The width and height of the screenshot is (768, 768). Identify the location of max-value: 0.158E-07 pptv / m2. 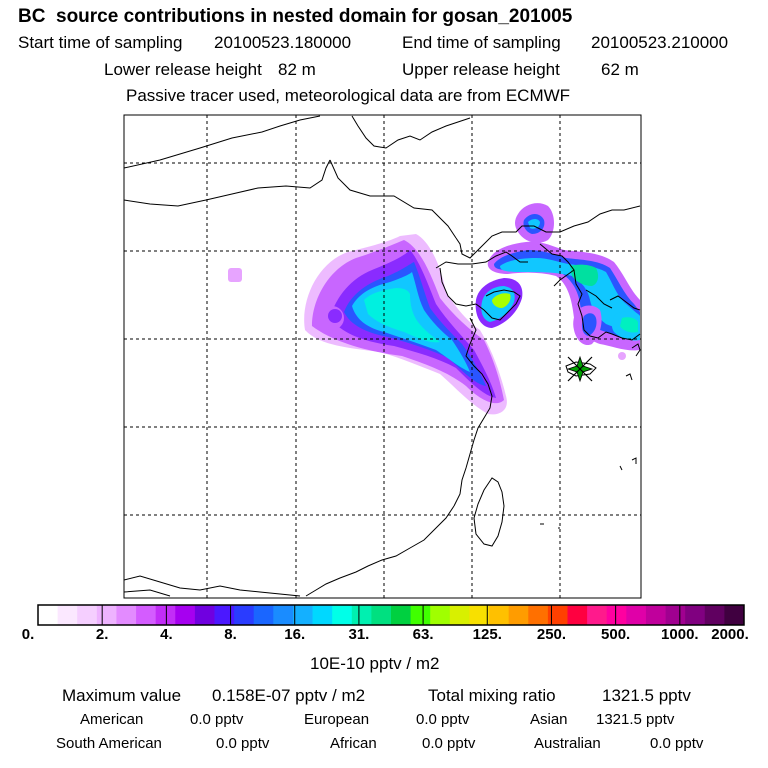
(289, 695).